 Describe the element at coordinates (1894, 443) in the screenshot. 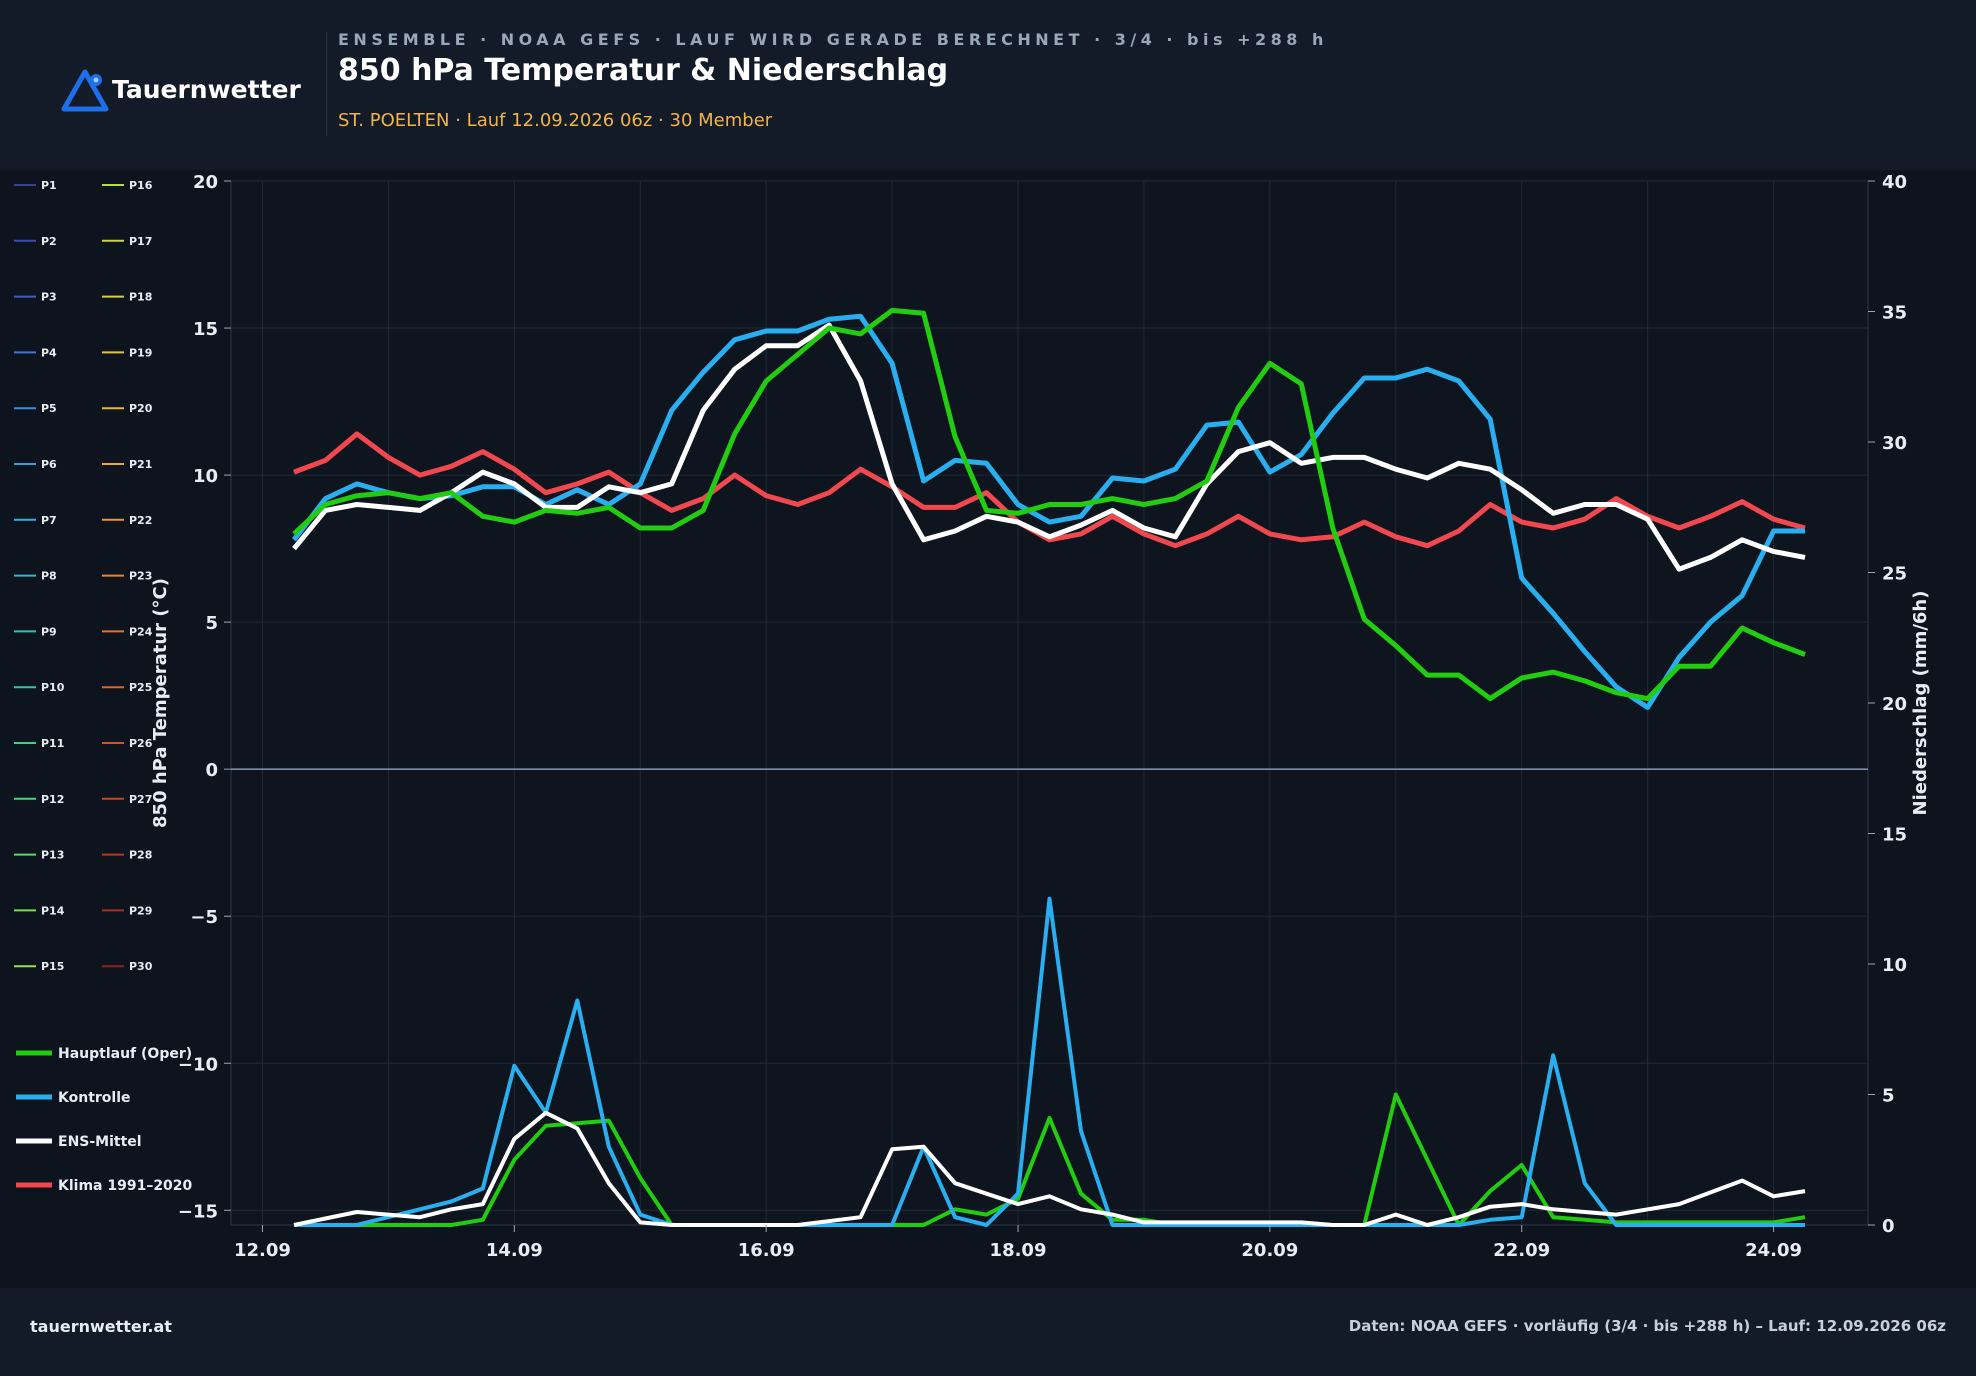

I see `y-right-tick-label: 30` at that location.